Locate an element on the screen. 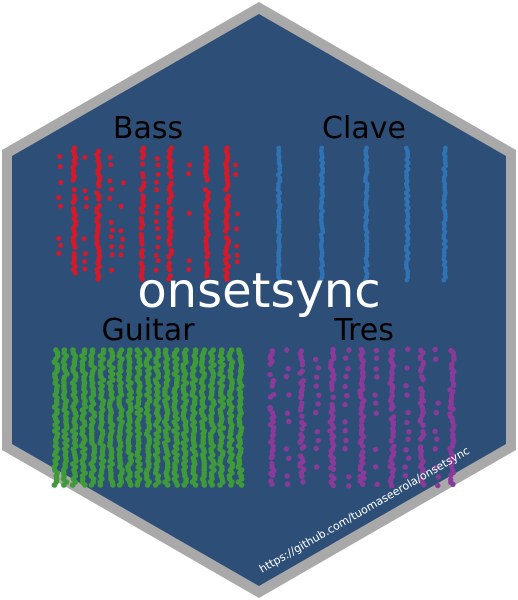  clave-label: Clave is located at coordinates (364, 128).